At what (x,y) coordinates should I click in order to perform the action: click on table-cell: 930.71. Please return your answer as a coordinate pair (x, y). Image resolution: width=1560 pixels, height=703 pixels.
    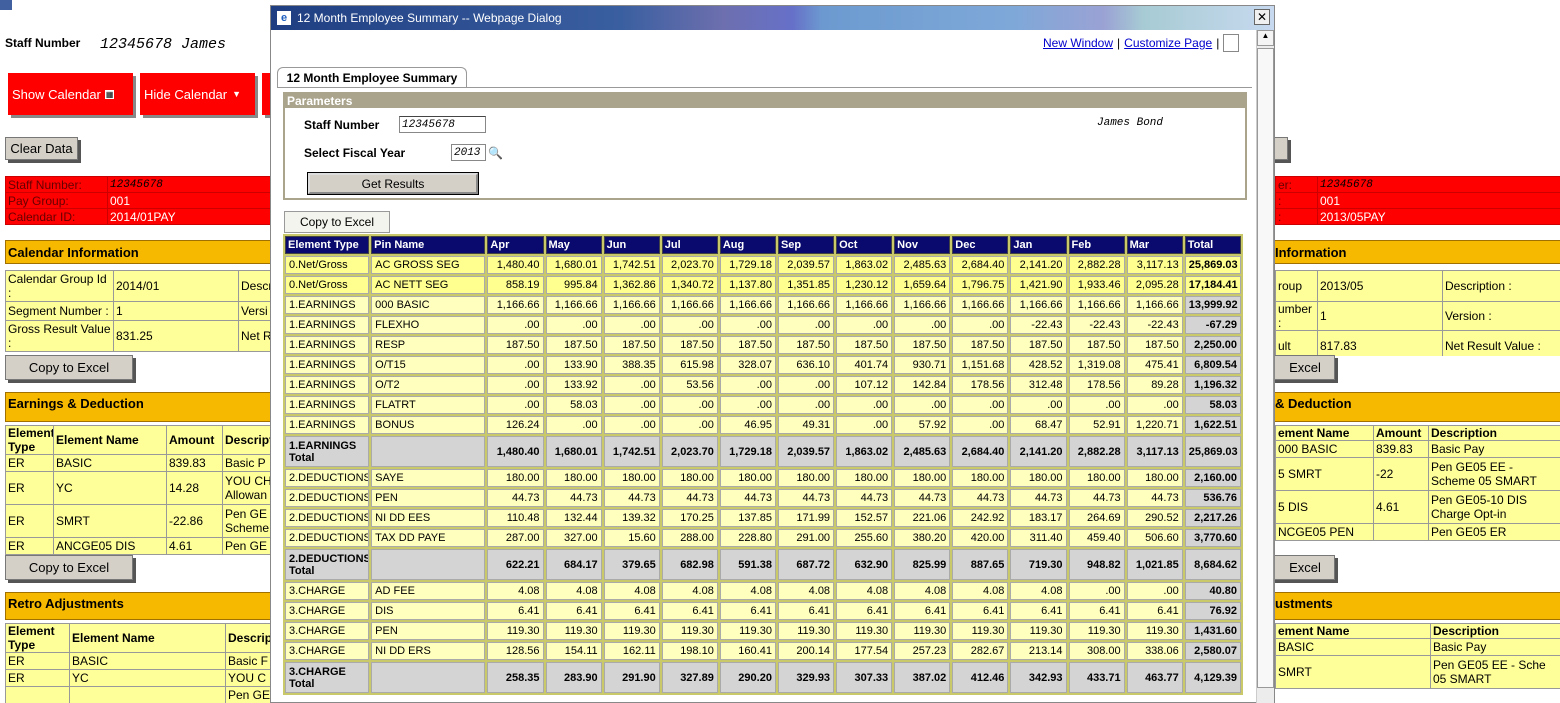
    Looking at the image, I should click on (922, 365).